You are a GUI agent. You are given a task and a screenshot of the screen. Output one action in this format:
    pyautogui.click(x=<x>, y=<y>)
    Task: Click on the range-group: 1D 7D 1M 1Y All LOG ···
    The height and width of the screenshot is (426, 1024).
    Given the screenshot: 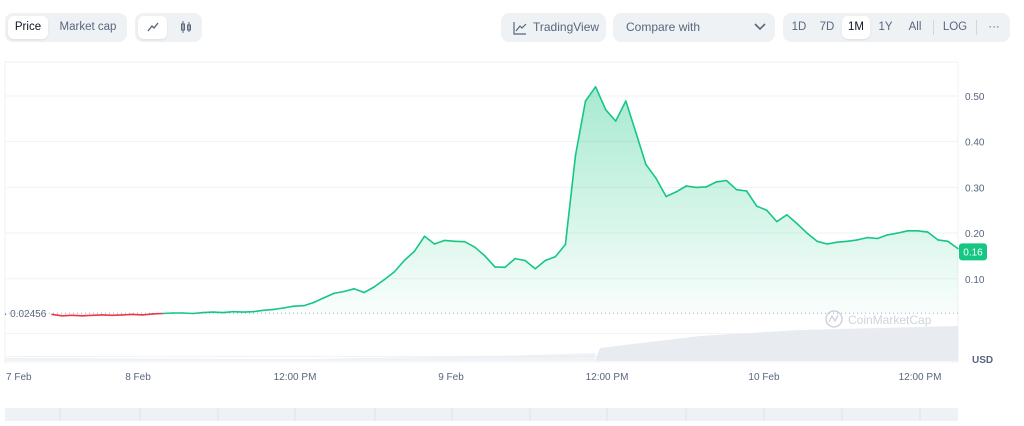 What is the action you would take?
    pyautogui.click(x=896, y=27)
    